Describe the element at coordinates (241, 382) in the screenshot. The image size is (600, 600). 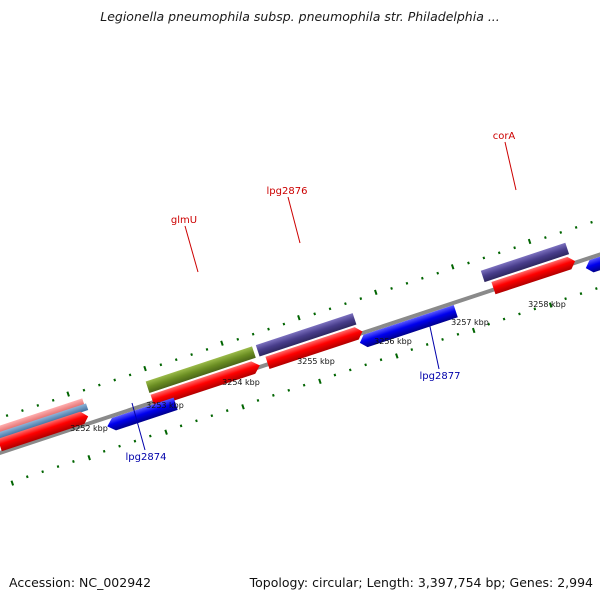
I see `scale-label: 3254 kbp` at that location.